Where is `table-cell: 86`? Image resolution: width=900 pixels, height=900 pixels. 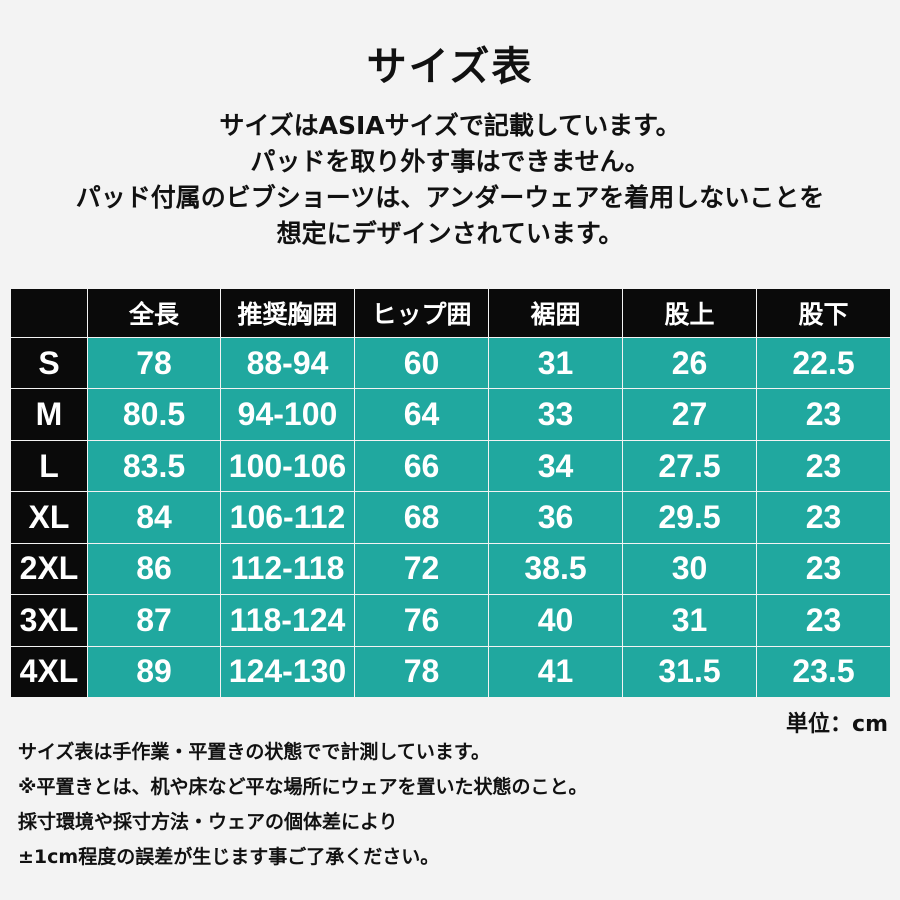 table-cell: 86 is located at coordinates (154, 569).